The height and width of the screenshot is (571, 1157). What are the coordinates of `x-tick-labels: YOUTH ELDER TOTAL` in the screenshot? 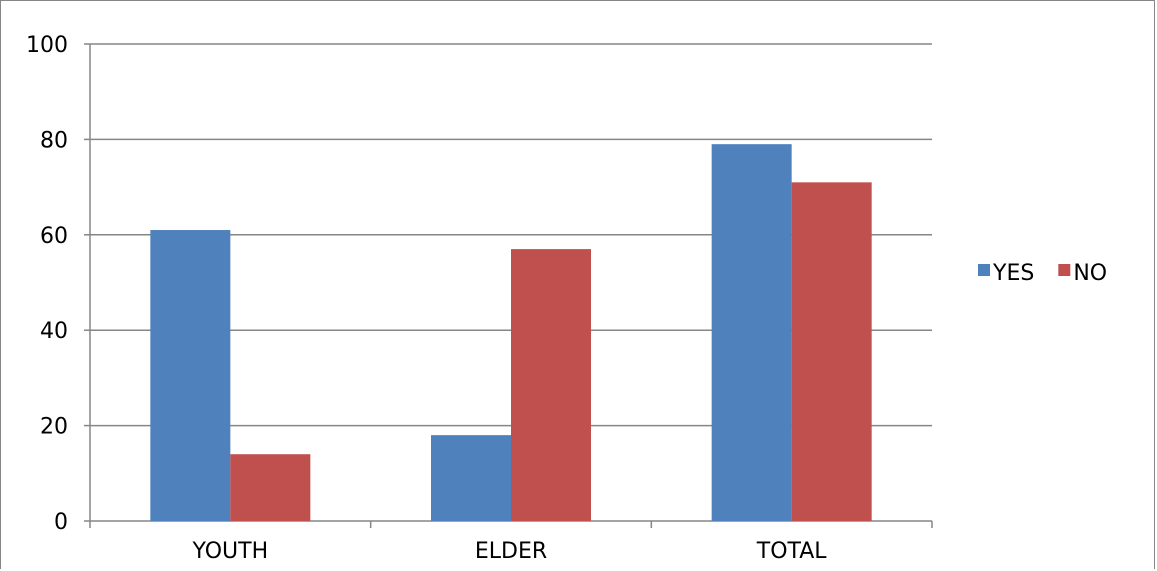 It's located at (510, 551).